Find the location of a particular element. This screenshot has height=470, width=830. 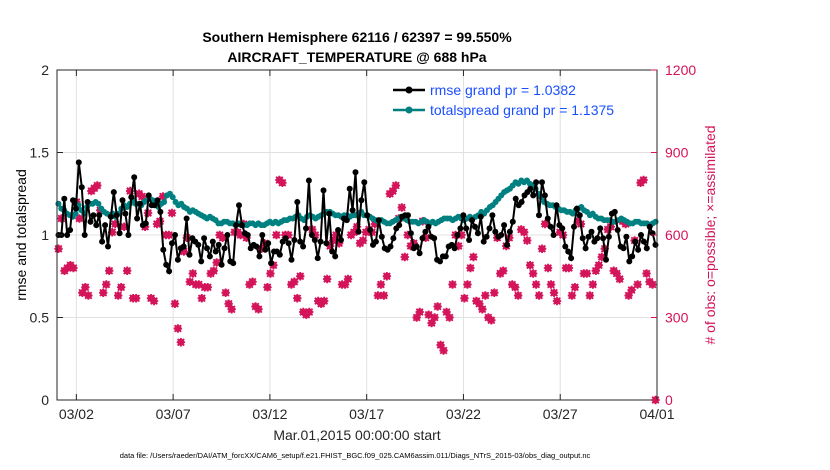

y-tick-label: 2 is located at coordinates (45, 70).